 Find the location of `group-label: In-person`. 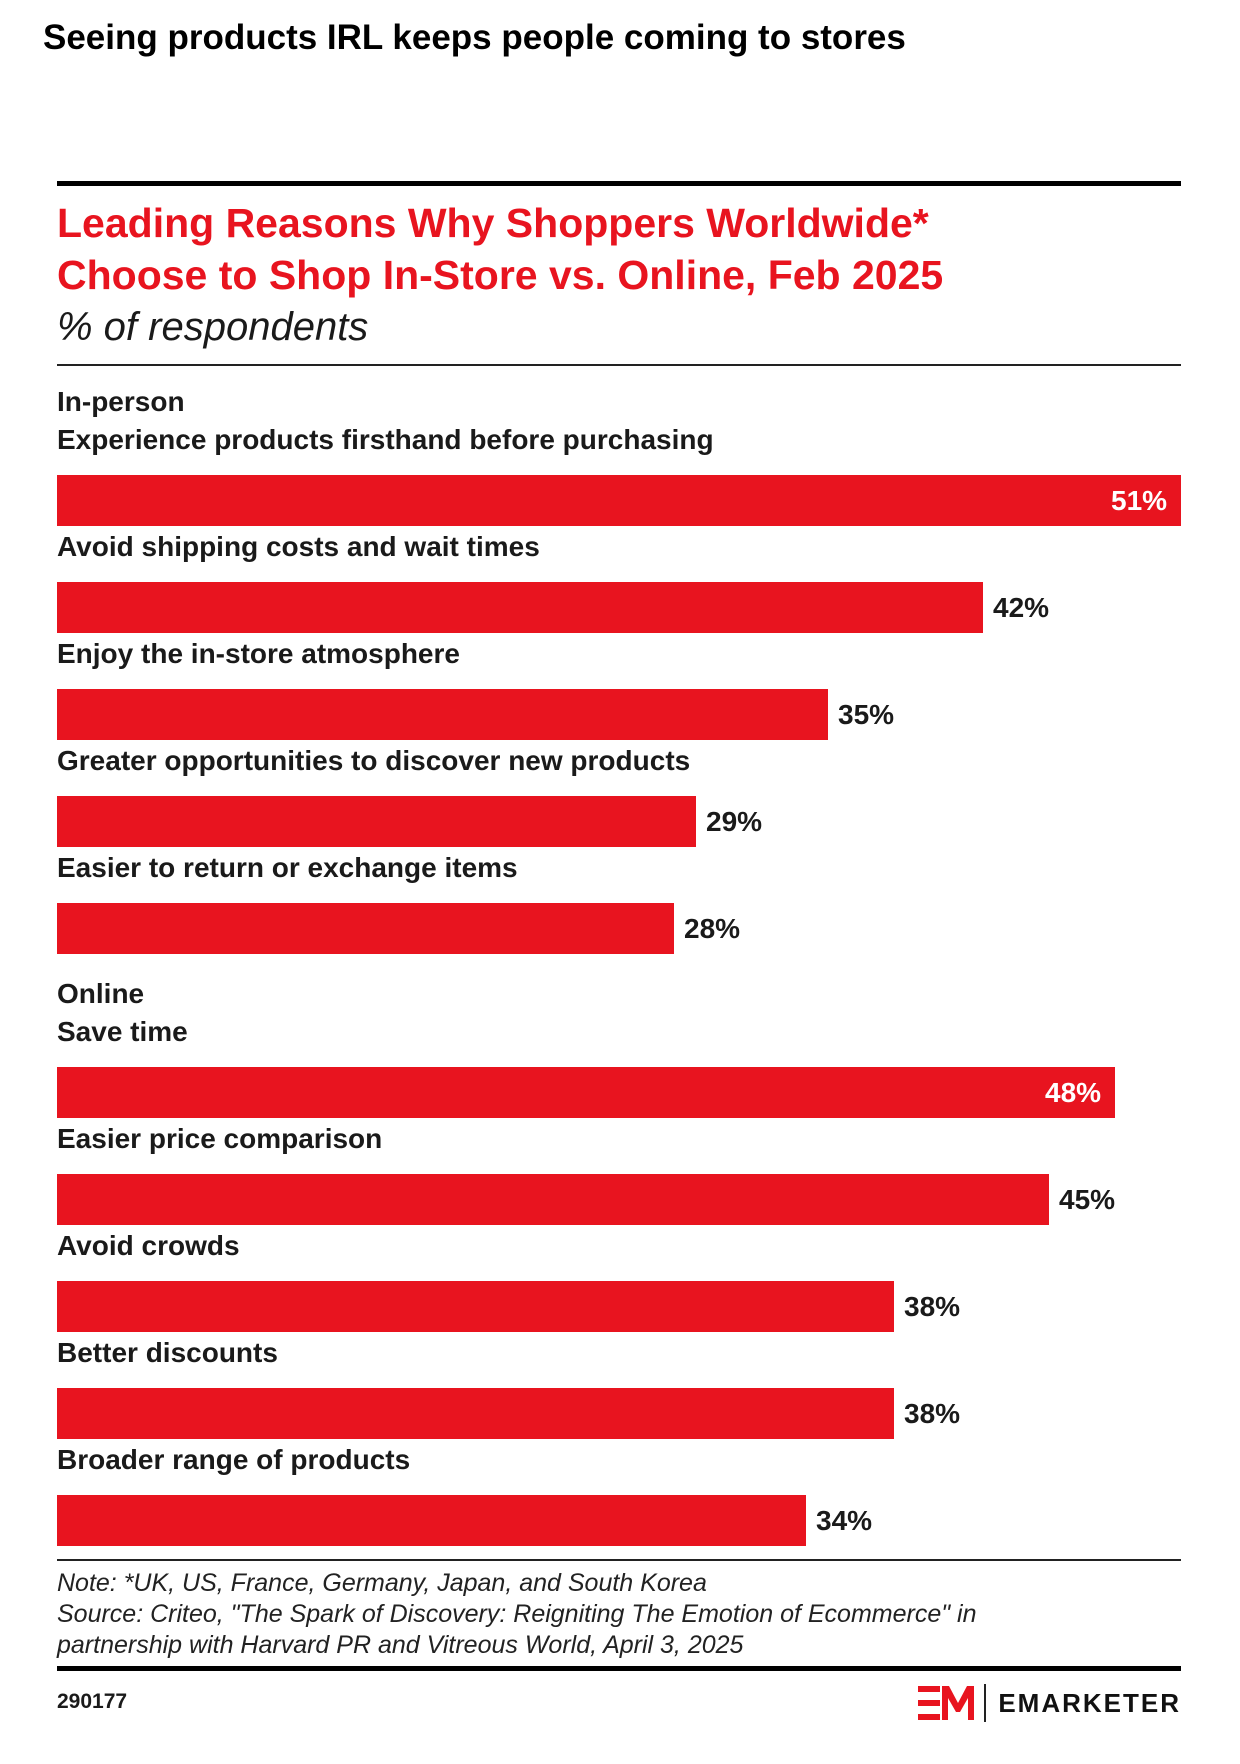

group-label: In-person is located at coordinates (121, 401).